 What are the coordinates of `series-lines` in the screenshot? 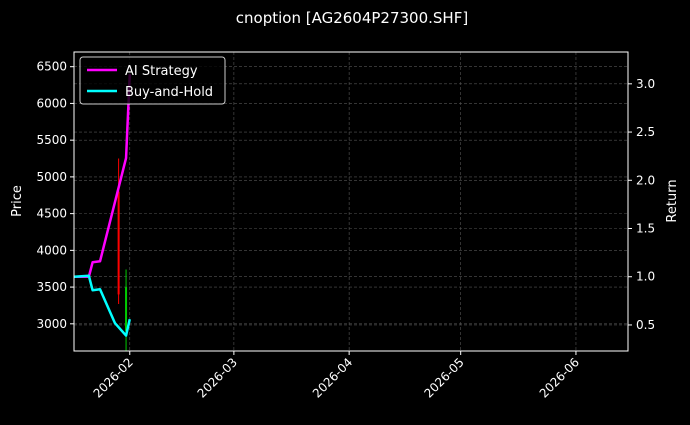 It's located at (102, 205).